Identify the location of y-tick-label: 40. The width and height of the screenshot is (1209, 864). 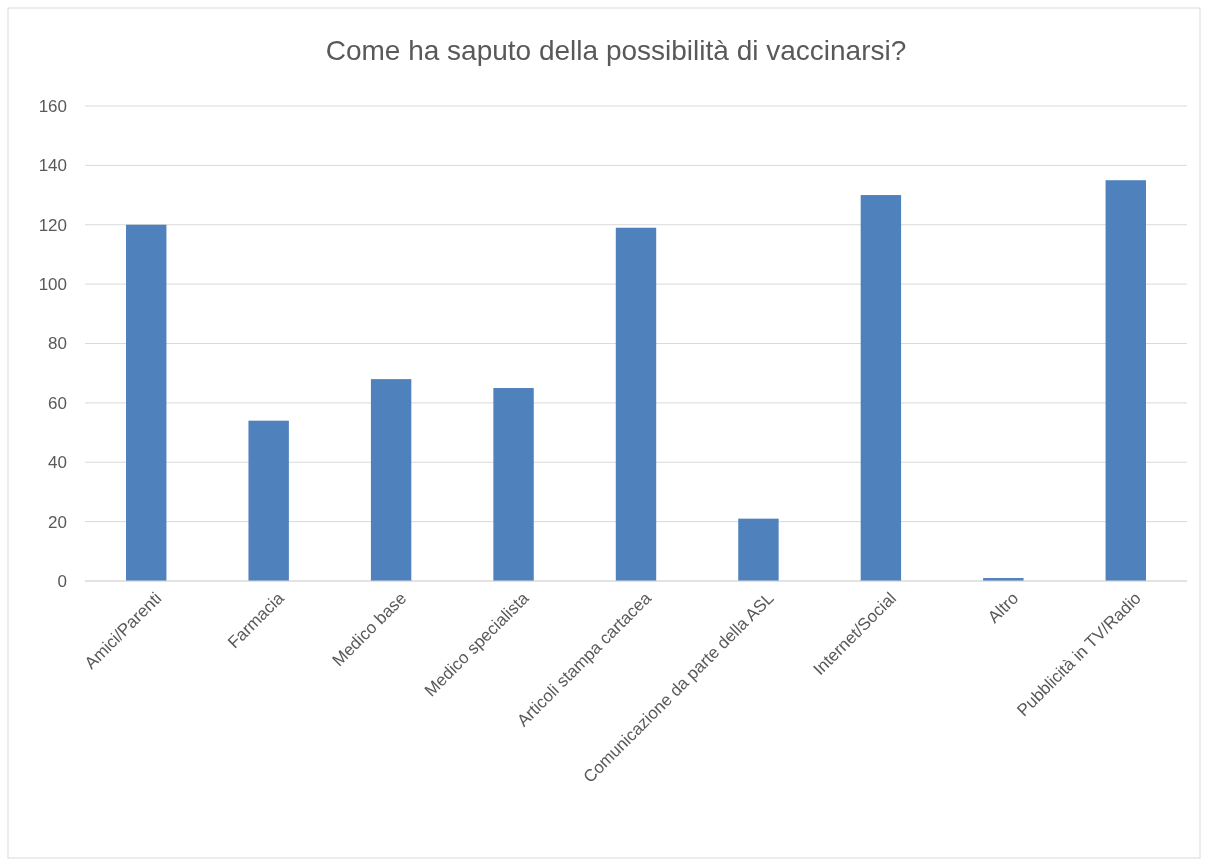
(57, 463).